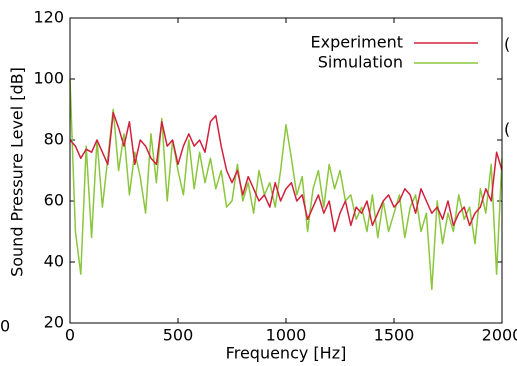 The width and height of the screenshot is (517, 366). What do you see at coordinates (54, 200) in the screenshot?
I see `y-tick-label: 60` at bounding box center [54, 200].